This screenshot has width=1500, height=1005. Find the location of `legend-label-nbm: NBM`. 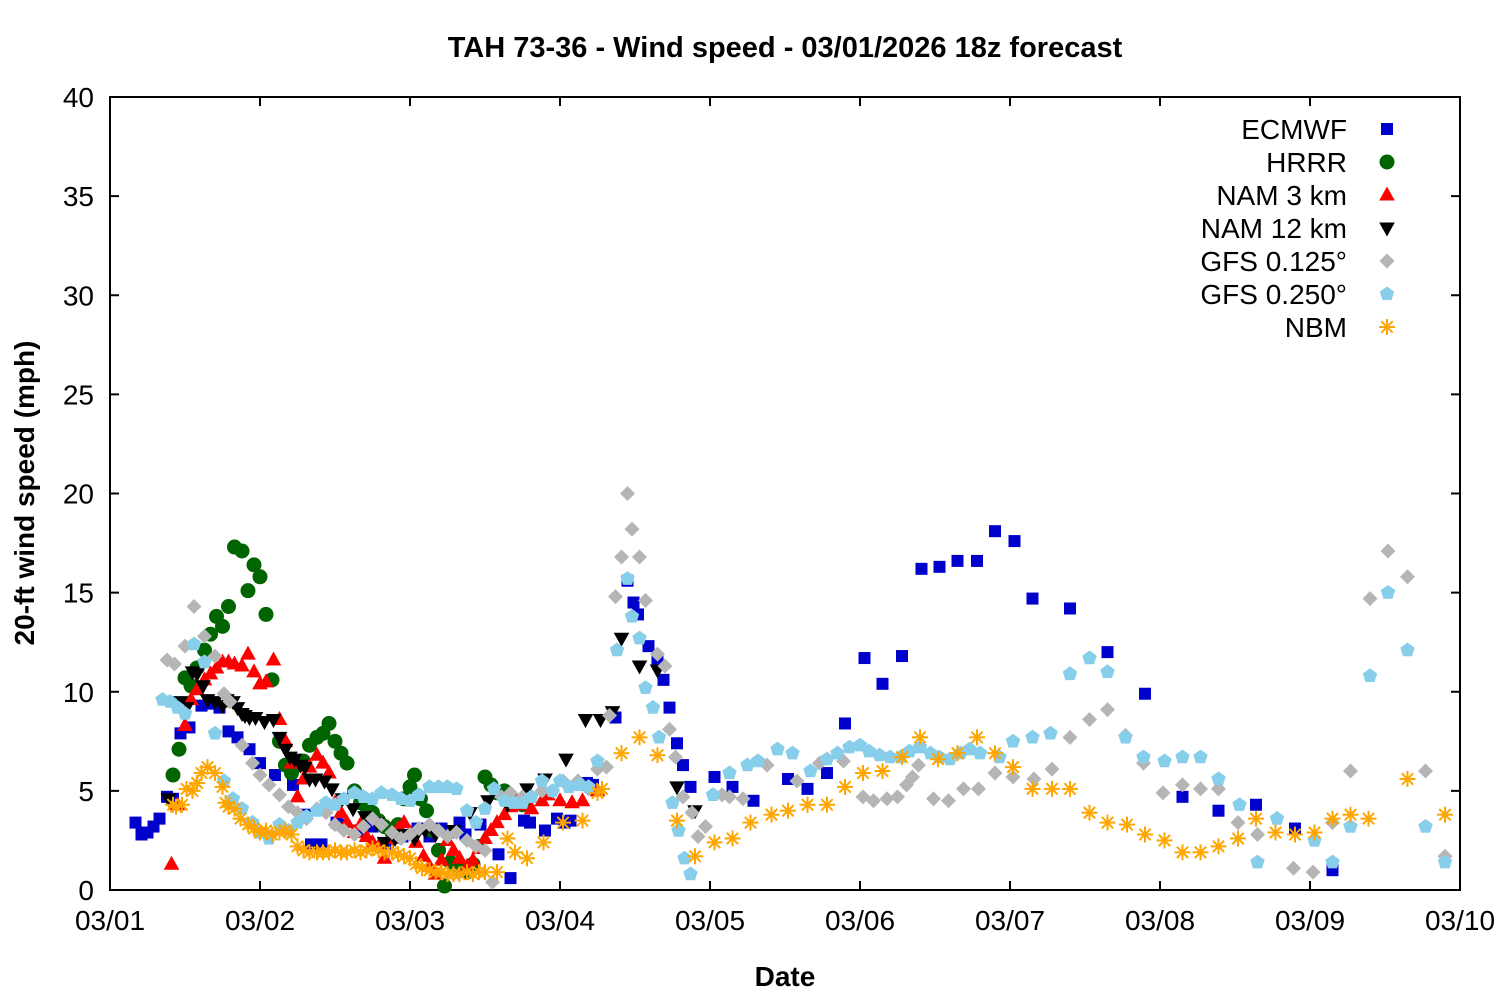

legend-label-nbm: NBM is located at coordinates (1316, 327).